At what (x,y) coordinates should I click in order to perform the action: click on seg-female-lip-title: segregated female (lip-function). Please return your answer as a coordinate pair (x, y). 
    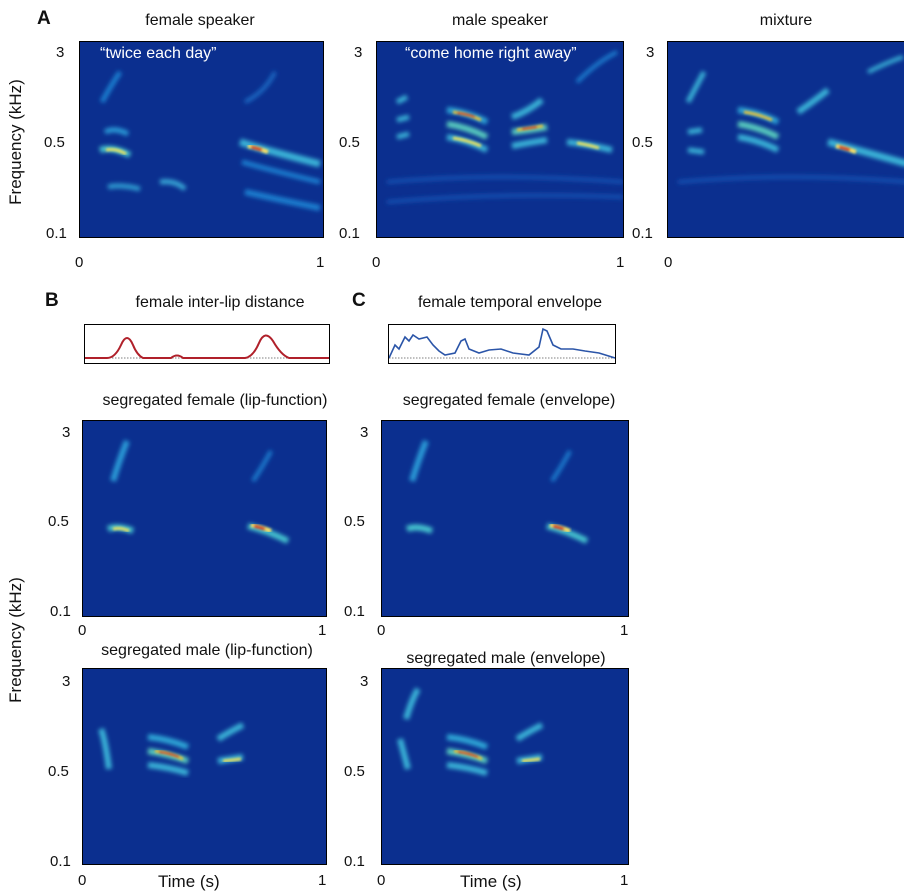
    Looking at the image, I should click on (215, 400).